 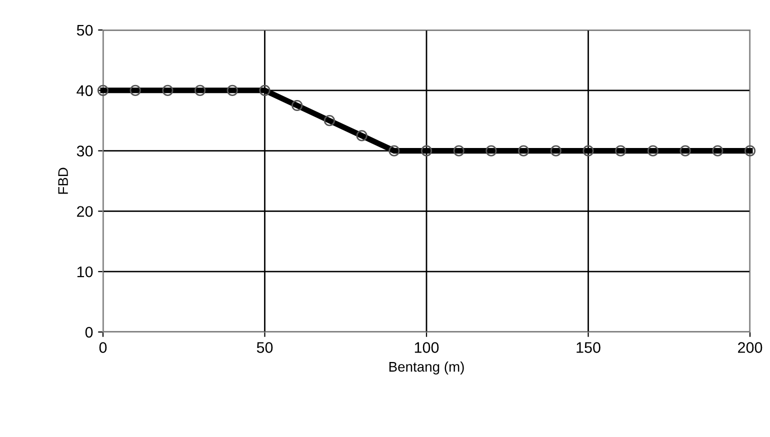 I want to click on x-tick-label: 50, so click(x=264, y=347).